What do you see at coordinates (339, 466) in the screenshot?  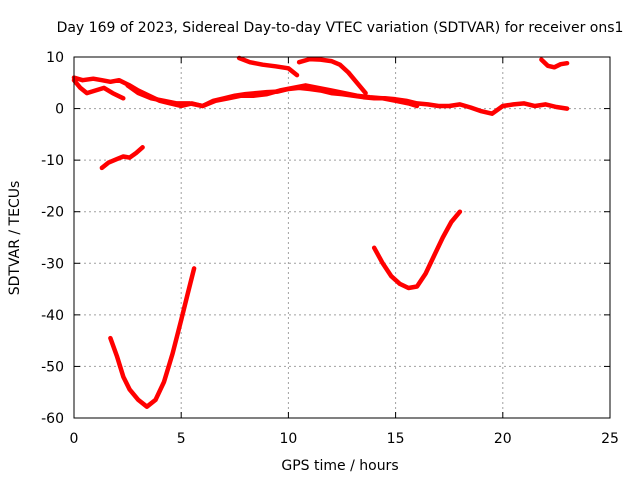 I see `x-axis-label: GPS time / hours` at bounding box center [339, 466].